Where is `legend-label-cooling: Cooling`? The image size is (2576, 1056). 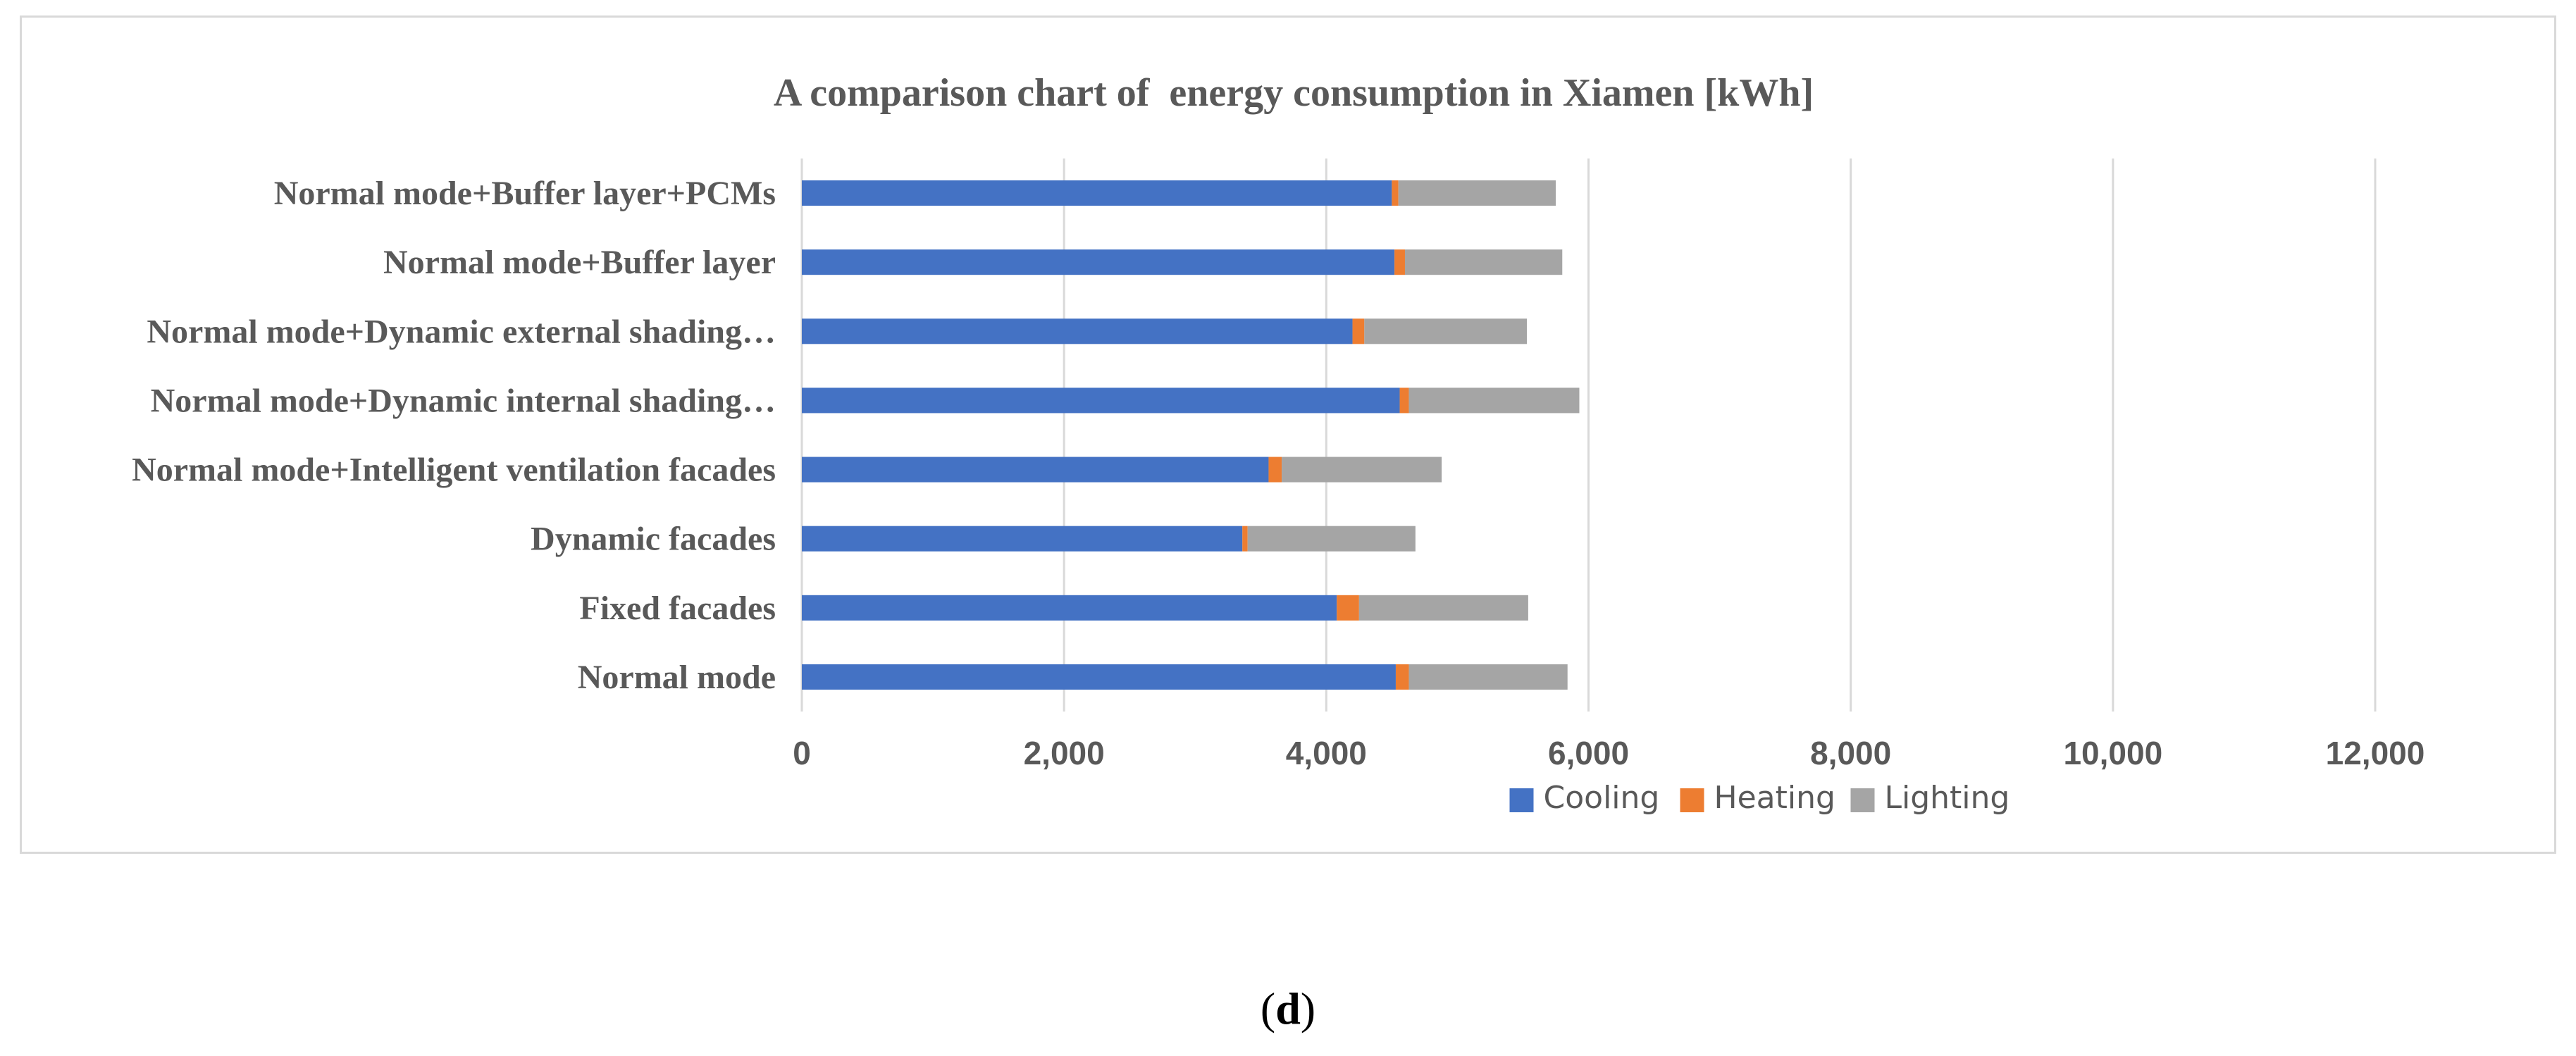
legend-label-cooling: Cooling is located at coordinates (1602, 798).